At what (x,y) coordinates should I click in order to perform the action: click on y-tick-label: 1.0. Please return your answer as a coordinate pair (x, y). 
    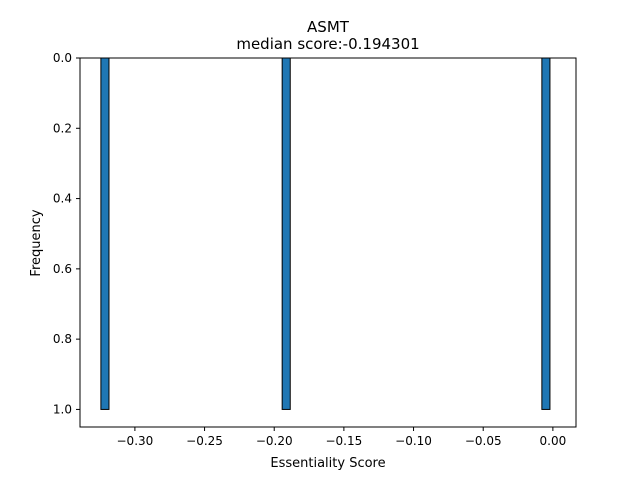
    Looking at the image, I should click on (62, 409).